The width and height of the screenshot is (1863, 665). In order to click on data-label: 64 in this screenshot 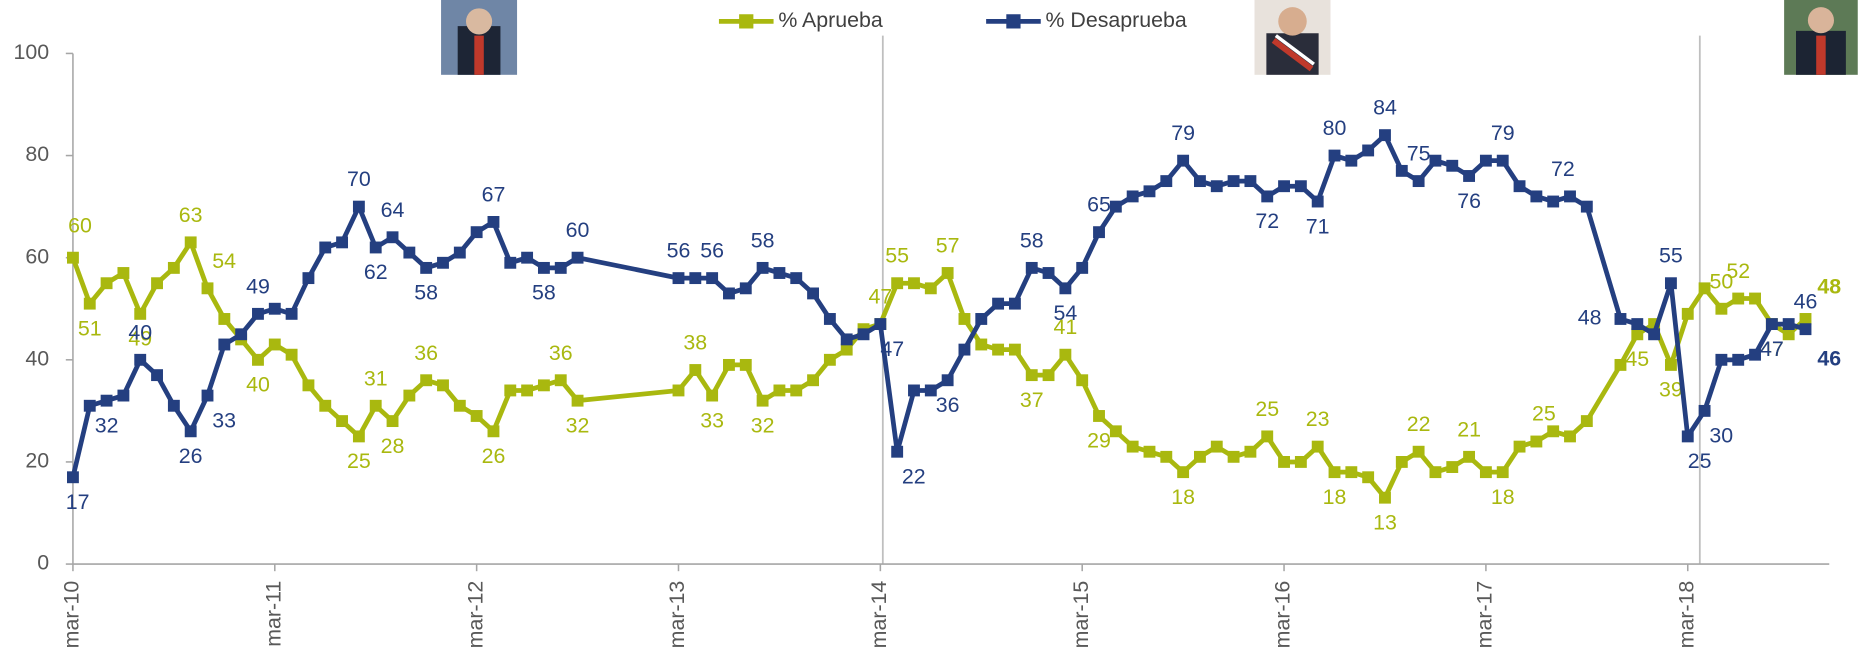, I will do `click(393, 210)`.